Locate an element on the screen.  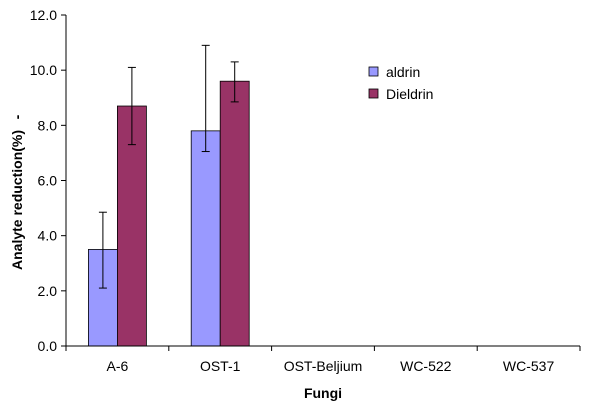
y-axis-title-dash: - is located at coordinates (17, 116).